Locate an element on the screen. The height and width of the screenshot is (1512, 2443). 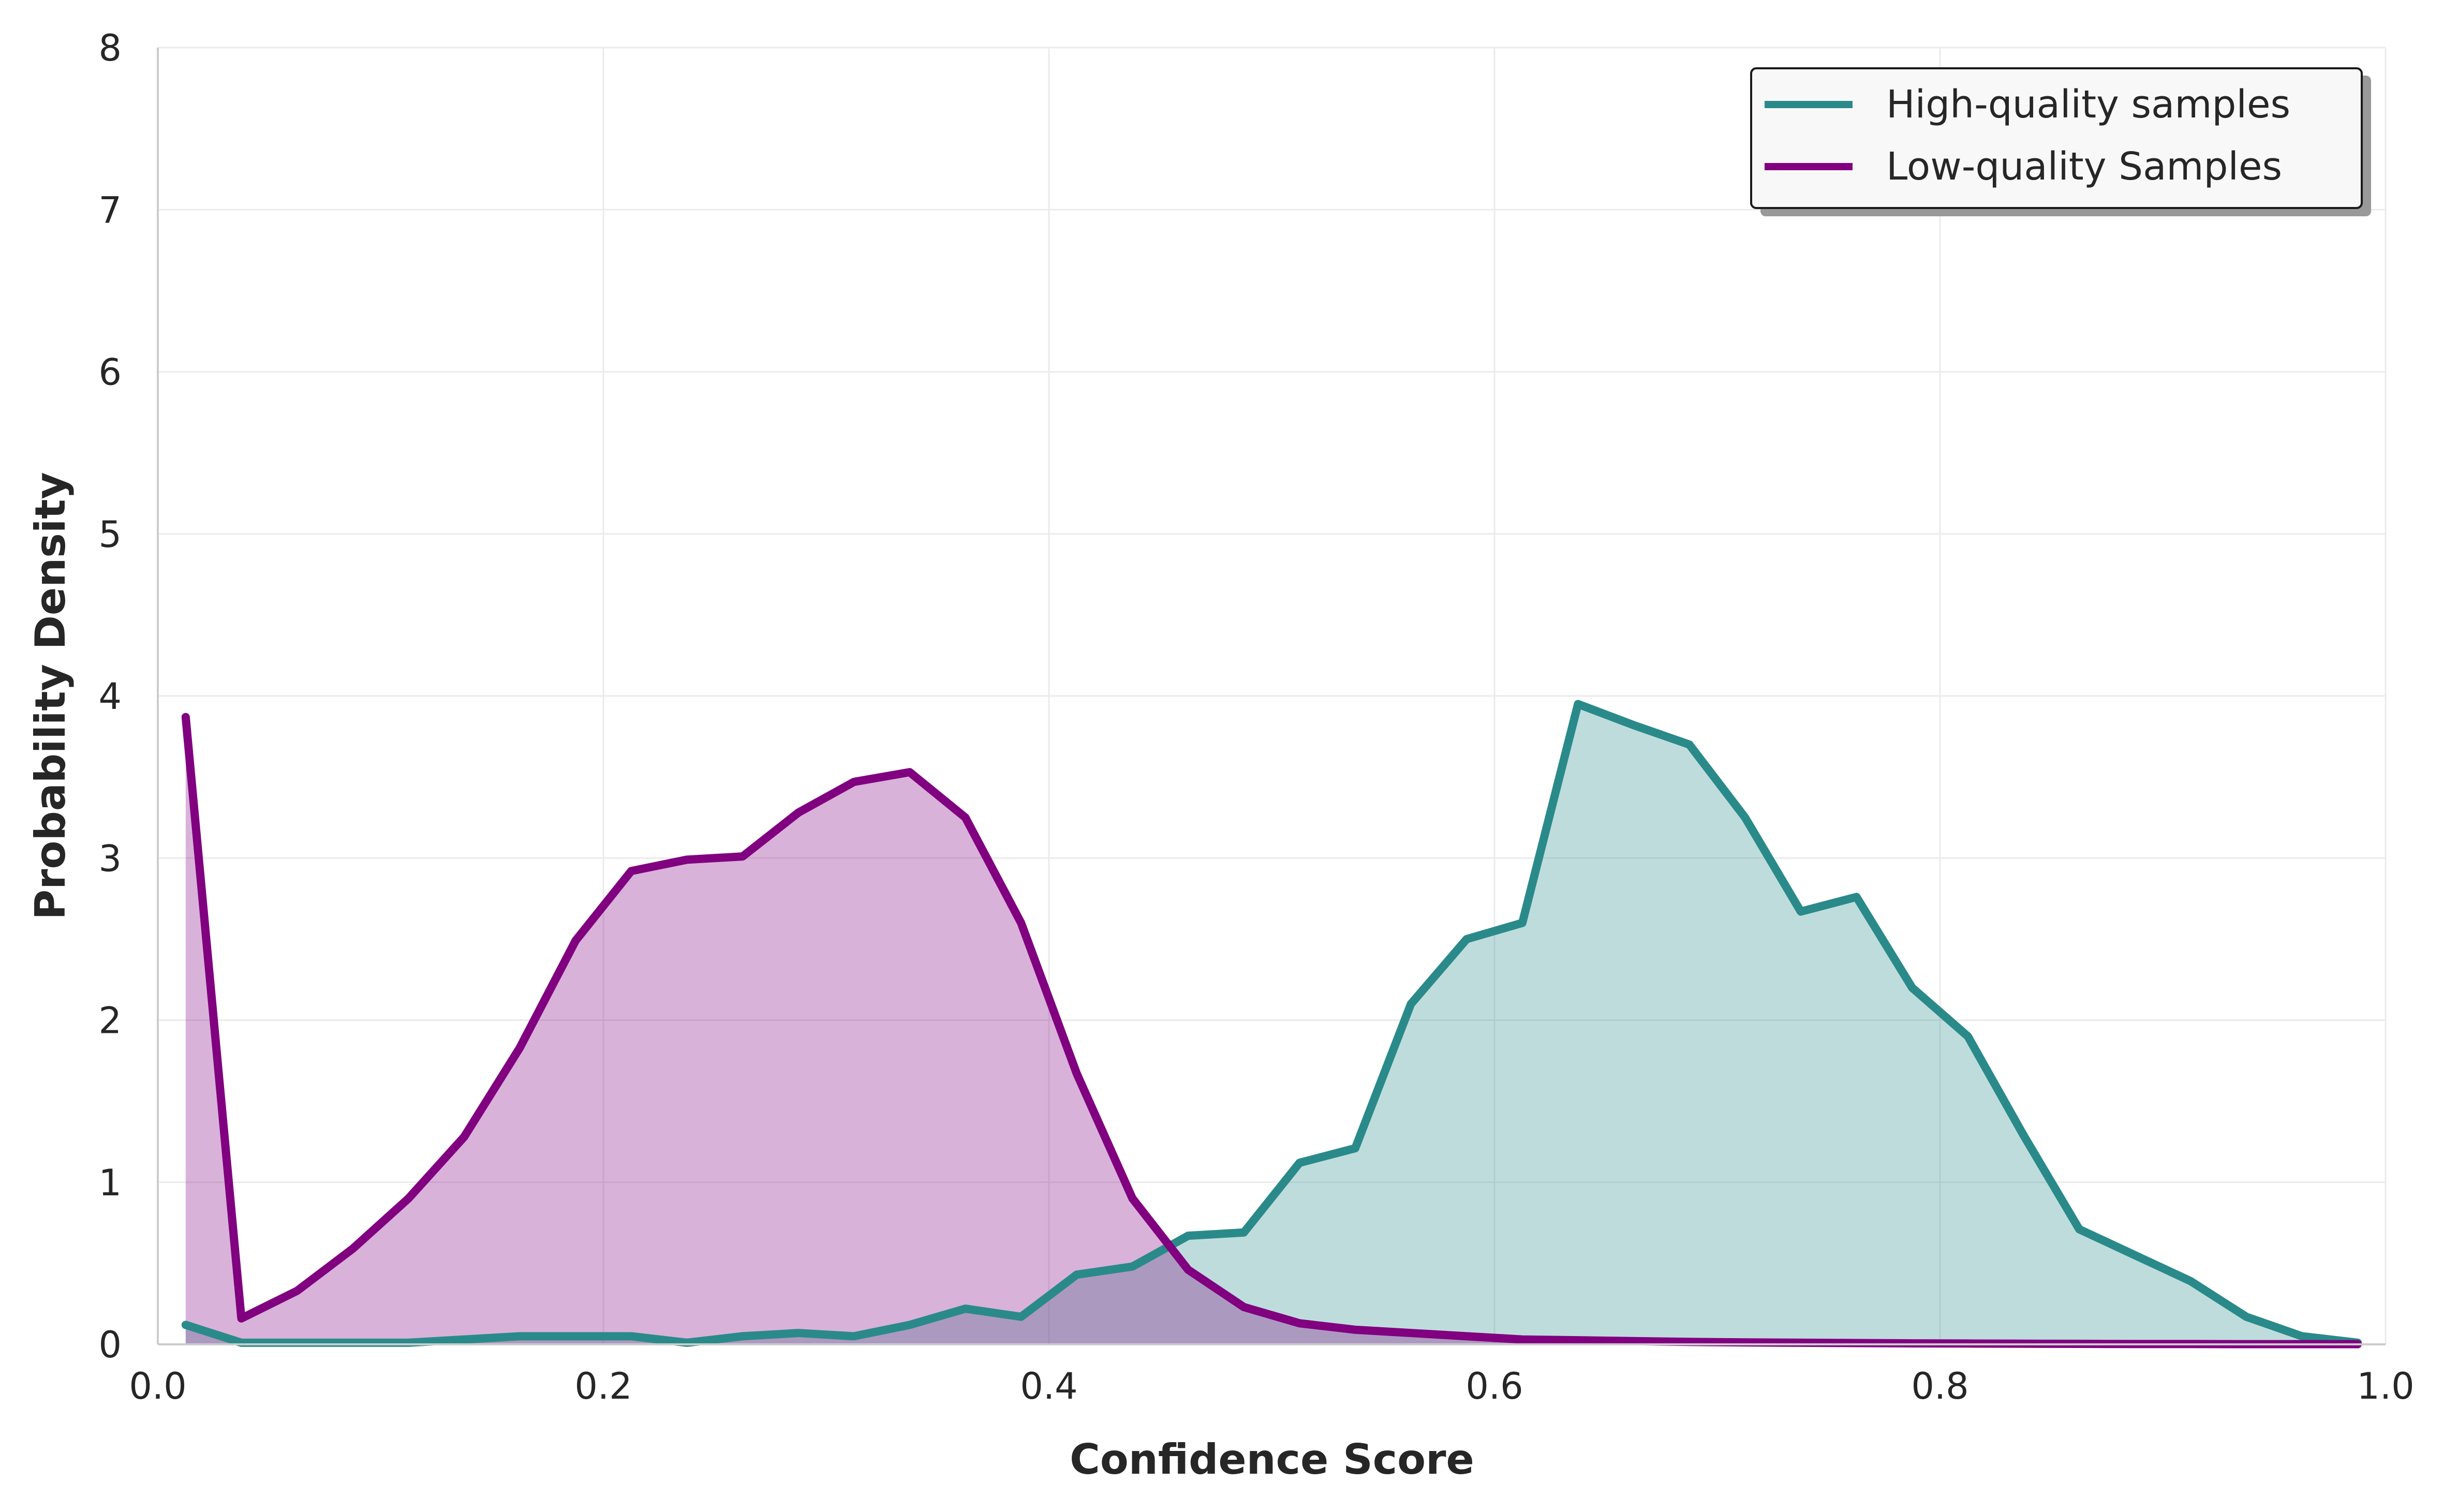
x-tick-label: 1.0 is located at coordinates (2385, 1386).